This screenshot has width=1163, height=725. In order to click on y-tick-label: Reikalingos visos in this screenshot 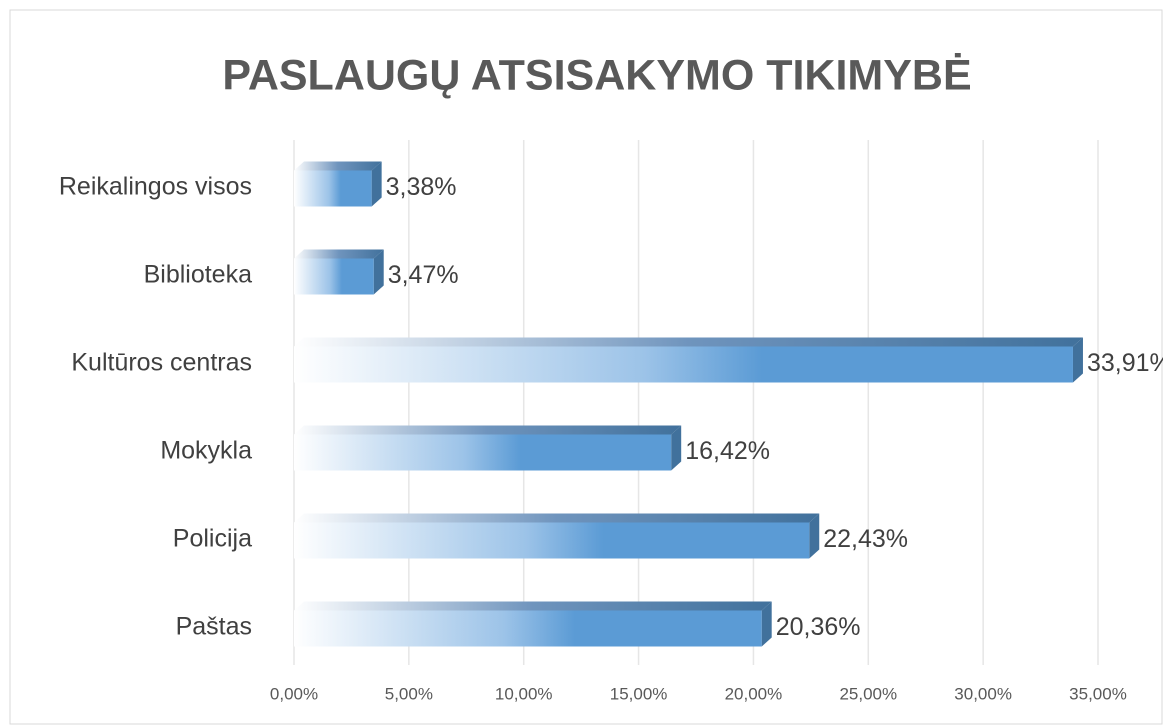, I will do `click(155, 187)`.